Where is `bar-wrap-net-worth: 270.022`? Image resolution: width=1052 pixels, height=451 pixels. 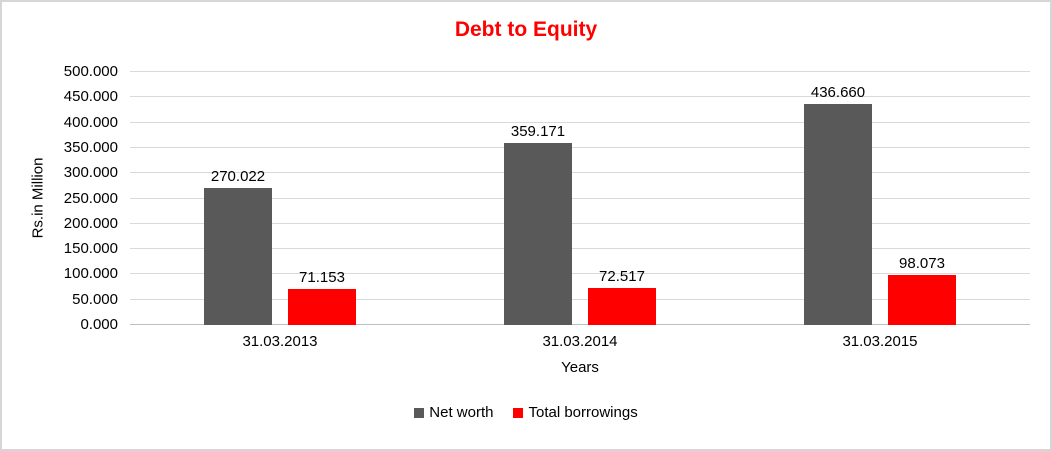 bar-wrap-net-worth: 270.022 is located at coordinates (238, 198).